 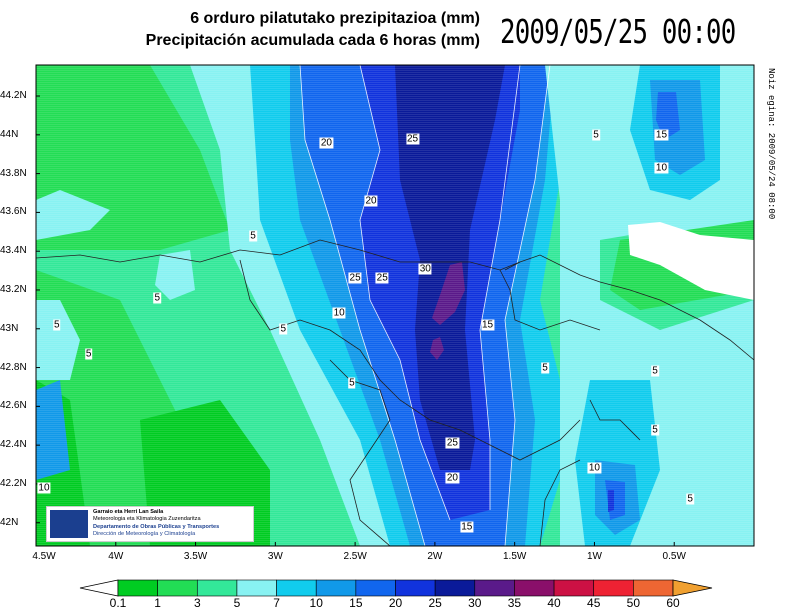 I want to click on colorbar-label: 1, so click(x=157, y=603).